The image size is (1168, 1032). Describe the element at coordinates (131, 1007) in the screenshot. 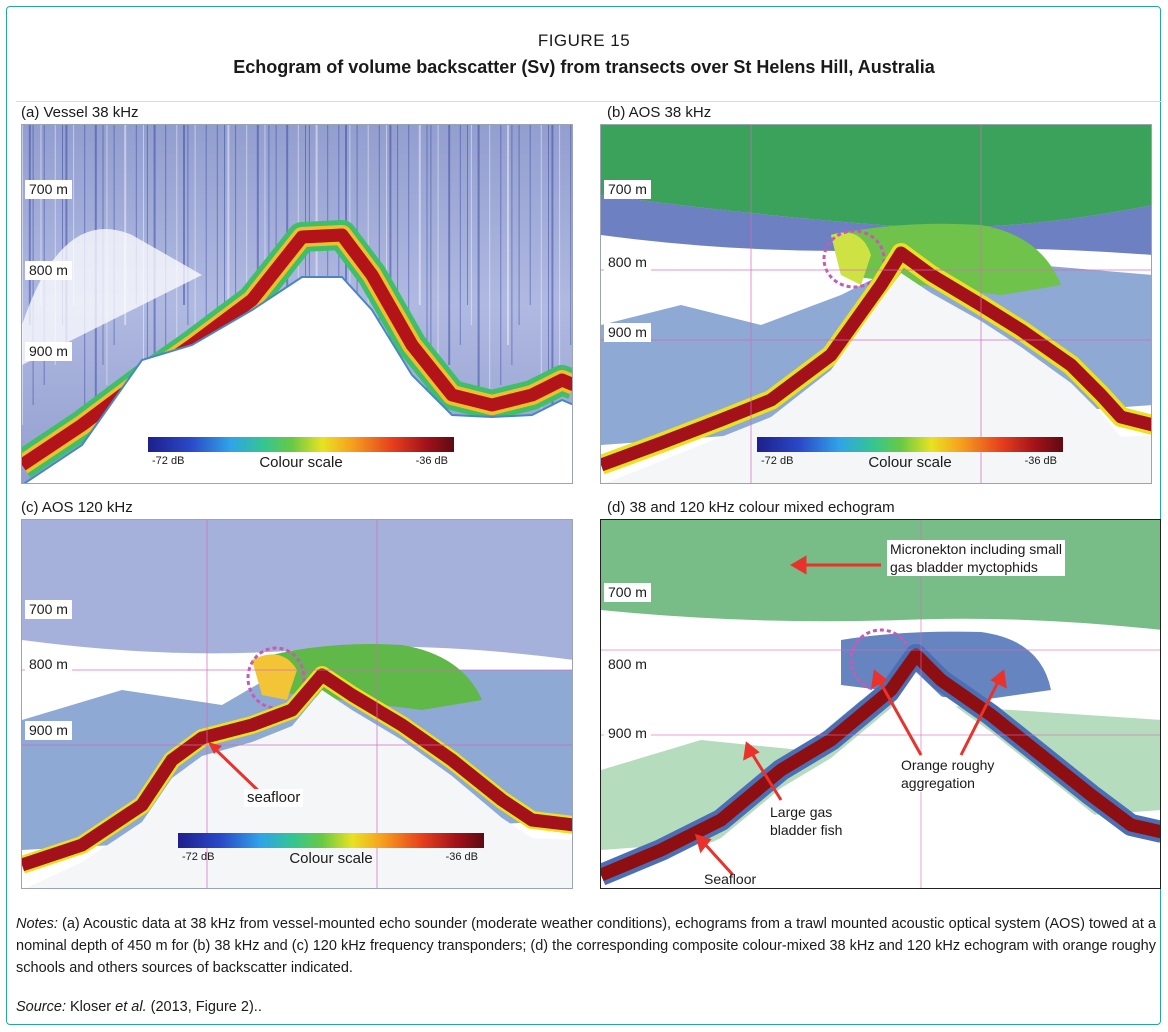

I see `source-etal: et al.` at that location.